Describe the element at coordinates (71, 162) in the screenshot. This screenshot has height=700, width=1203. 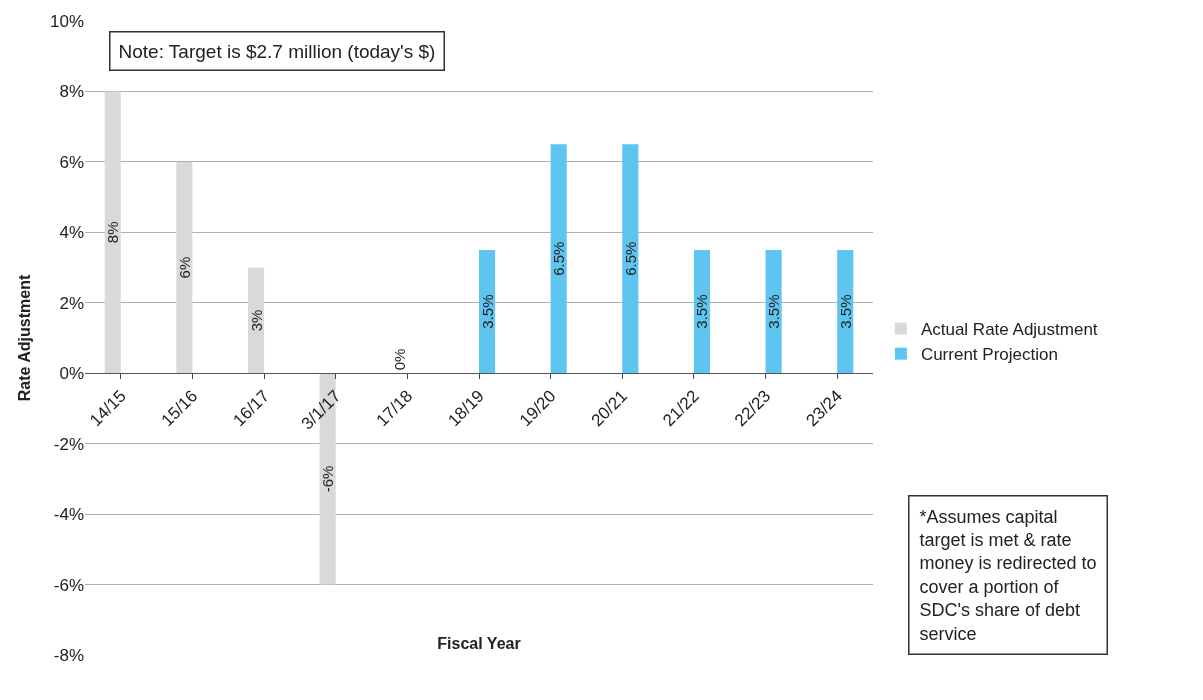
I see `y-tick-label: 6%` at that location.